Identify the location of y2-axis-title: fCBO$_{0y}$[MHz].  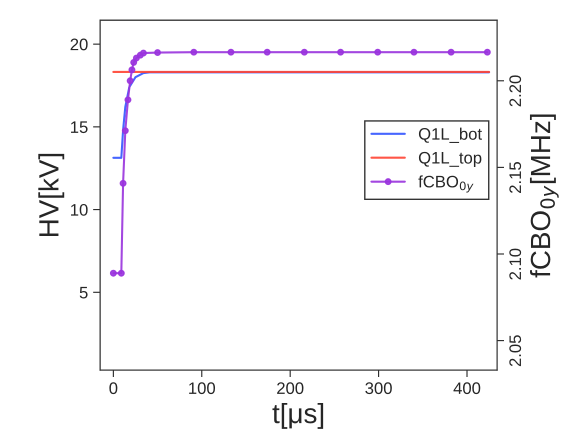
(544, 196).